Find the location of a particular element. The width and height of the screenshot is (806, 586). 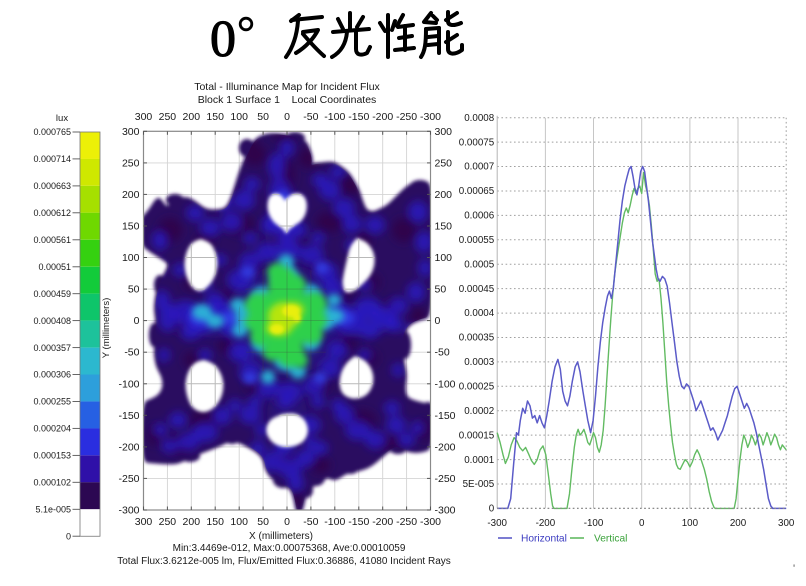

svg-text: lux is located at coordinates (62, 118).